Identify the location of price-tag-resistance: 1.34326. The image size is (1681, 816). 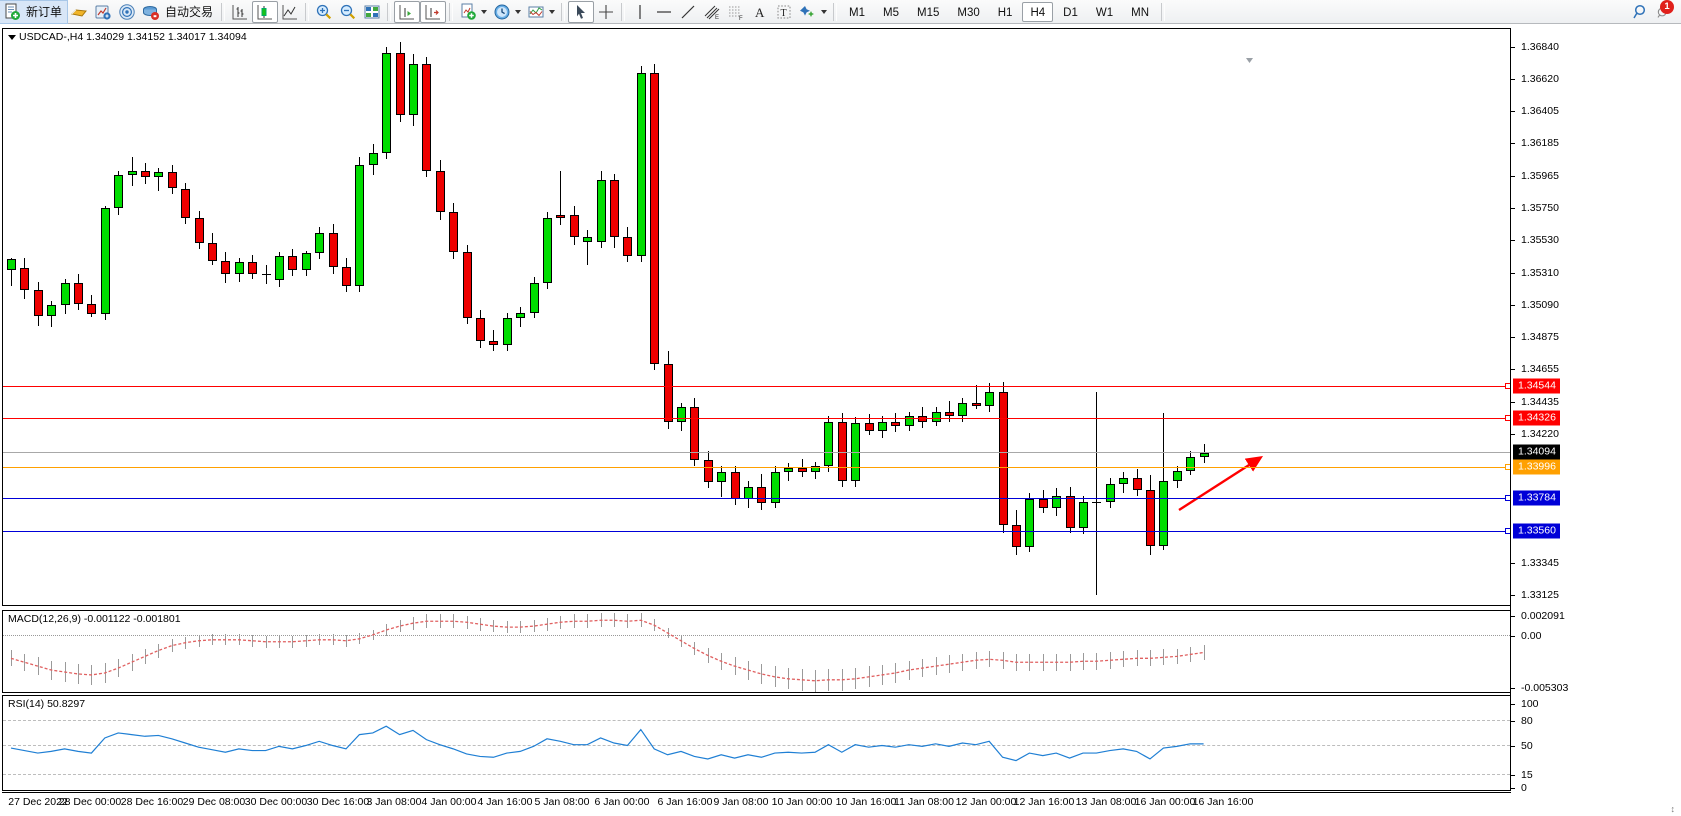
(1536, 418).